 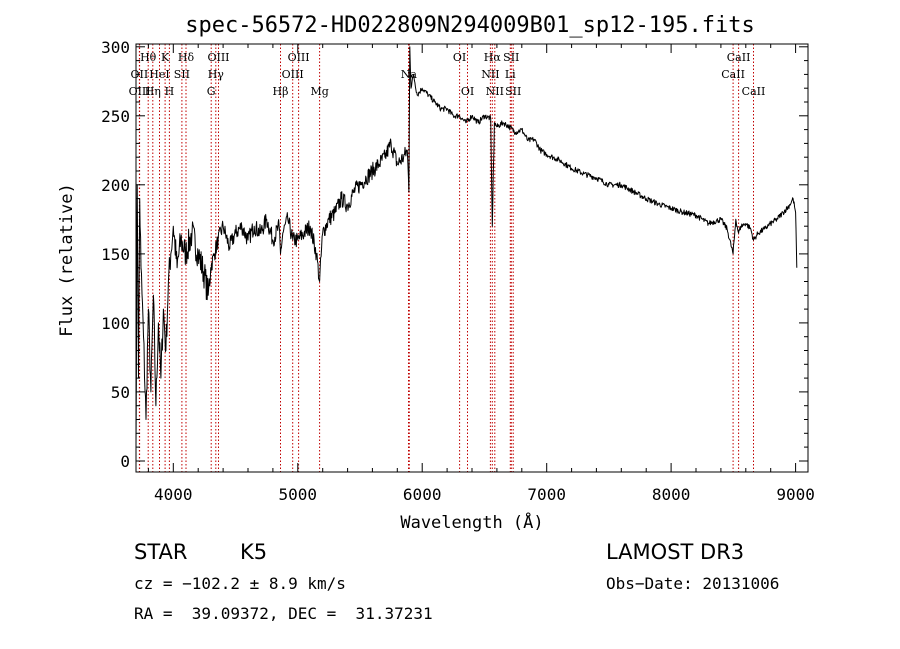 I want to click on line-label: K, so click(x=165, y=57).